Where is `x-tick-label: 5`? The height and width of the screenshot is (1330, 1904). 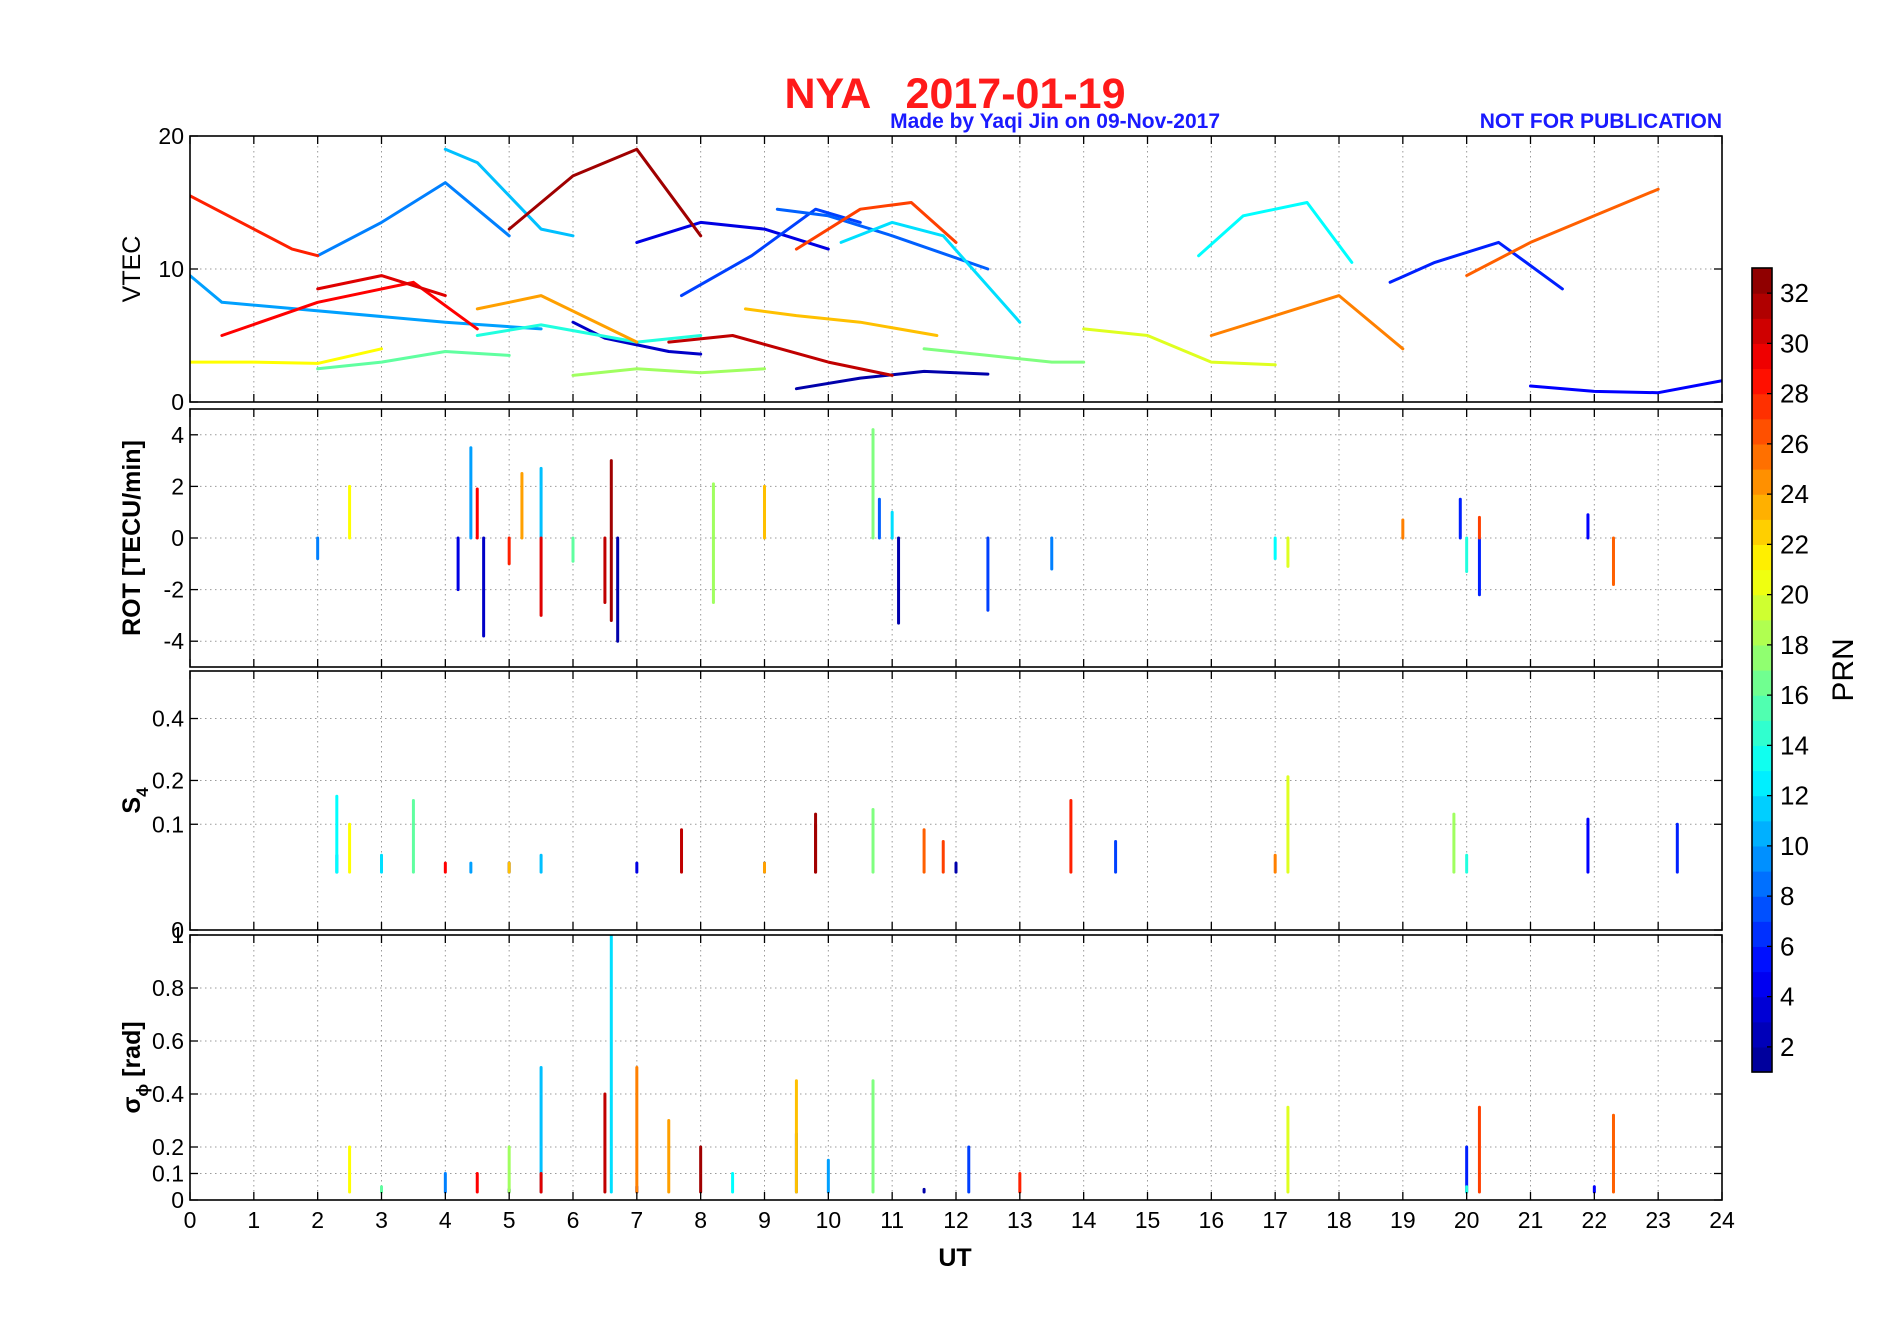 x-tick-label: 5 is located at coordinates (509, 1220).